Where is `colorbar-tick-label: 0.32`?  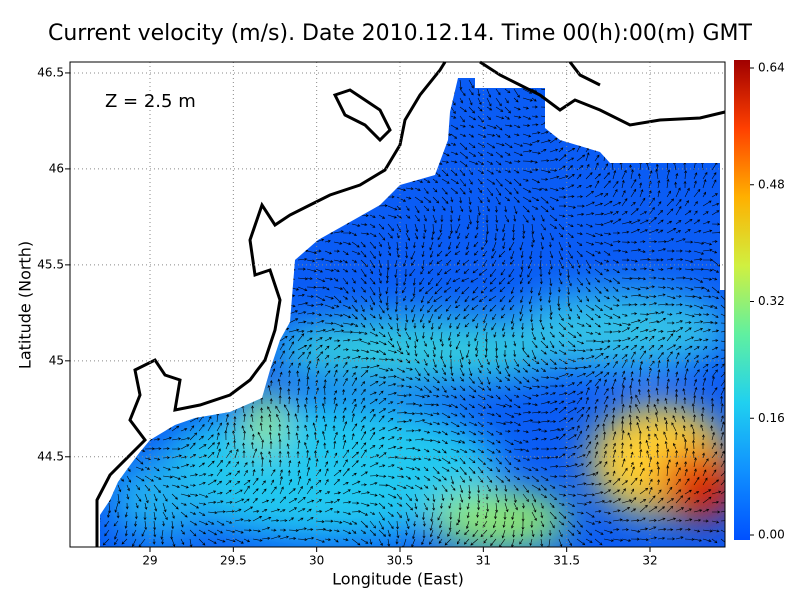
colorbar-tick-label: 0.32 is located at coordinates (771, 301).